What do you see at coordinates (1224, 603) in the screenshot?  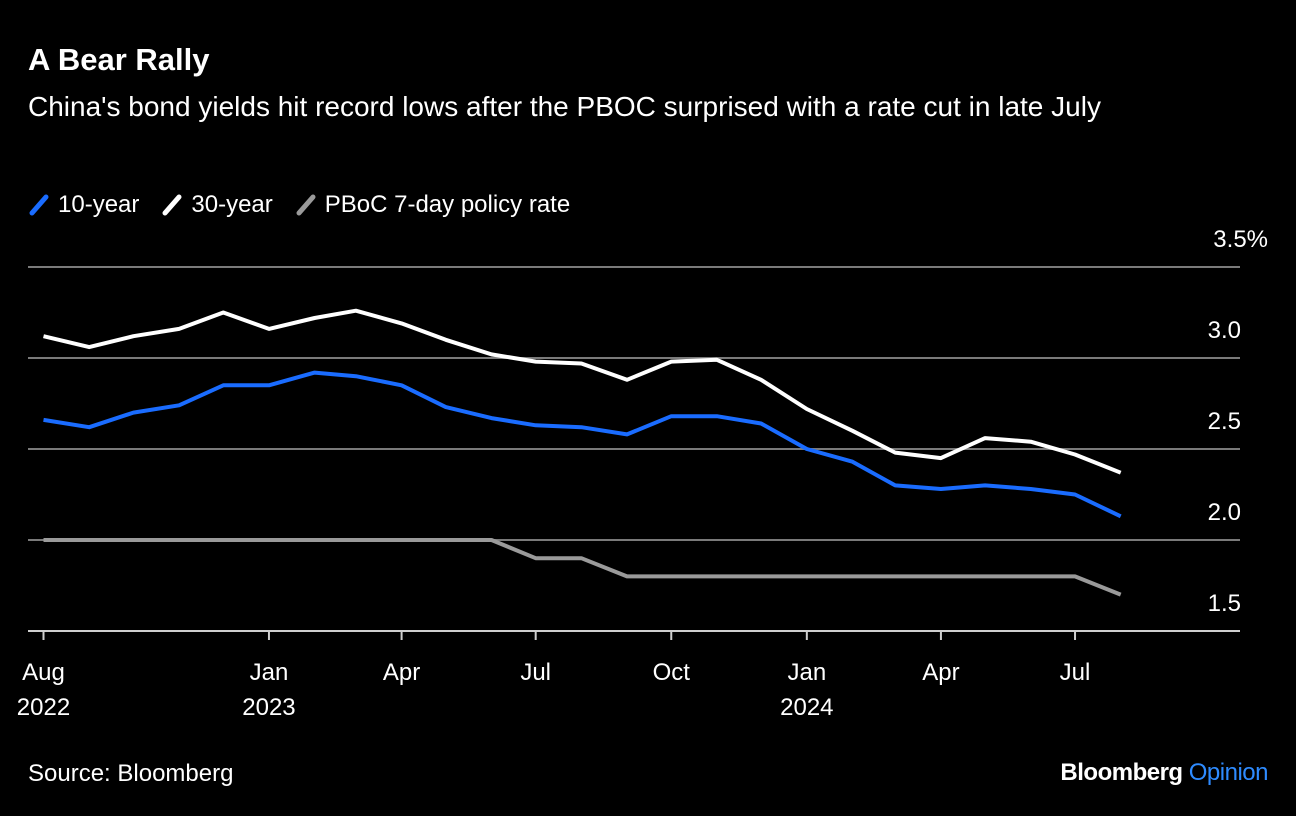 I see `y-tick-label: 1.5` at bounding box center [1224, 603].